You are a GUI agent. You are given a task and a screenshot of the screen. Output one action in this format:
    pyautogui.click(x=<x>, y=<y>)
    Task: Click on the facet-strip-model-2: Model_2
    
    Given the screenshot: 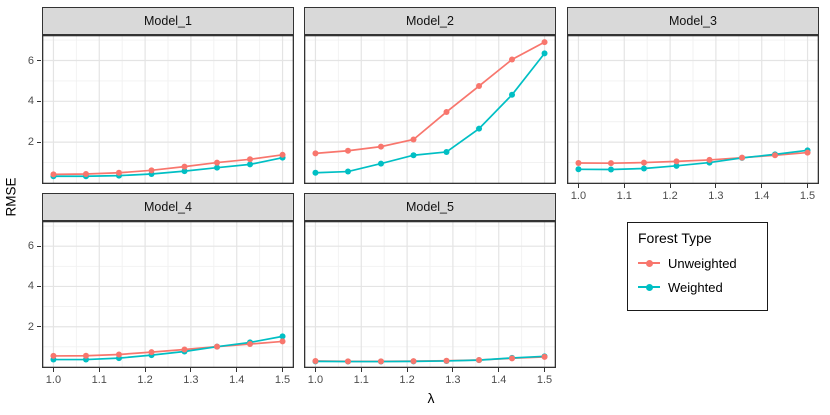 What is the action you would take?
    pyautogui.click(x=430, y=21)
    